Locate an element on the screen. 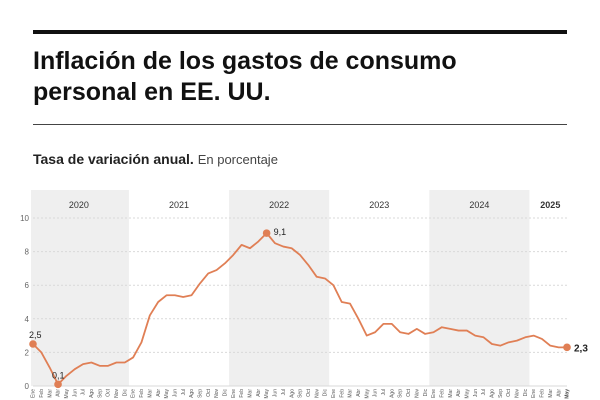  y-tick-label: 4 is located at coordinates (27, 319).